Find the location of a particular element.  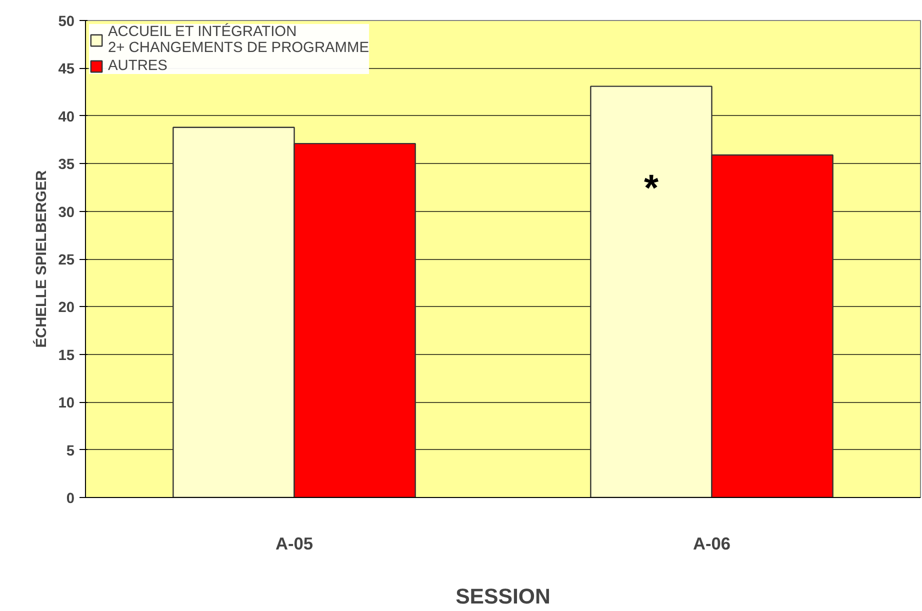

y-tick-label: 50 is located at coordinates (66, 22).